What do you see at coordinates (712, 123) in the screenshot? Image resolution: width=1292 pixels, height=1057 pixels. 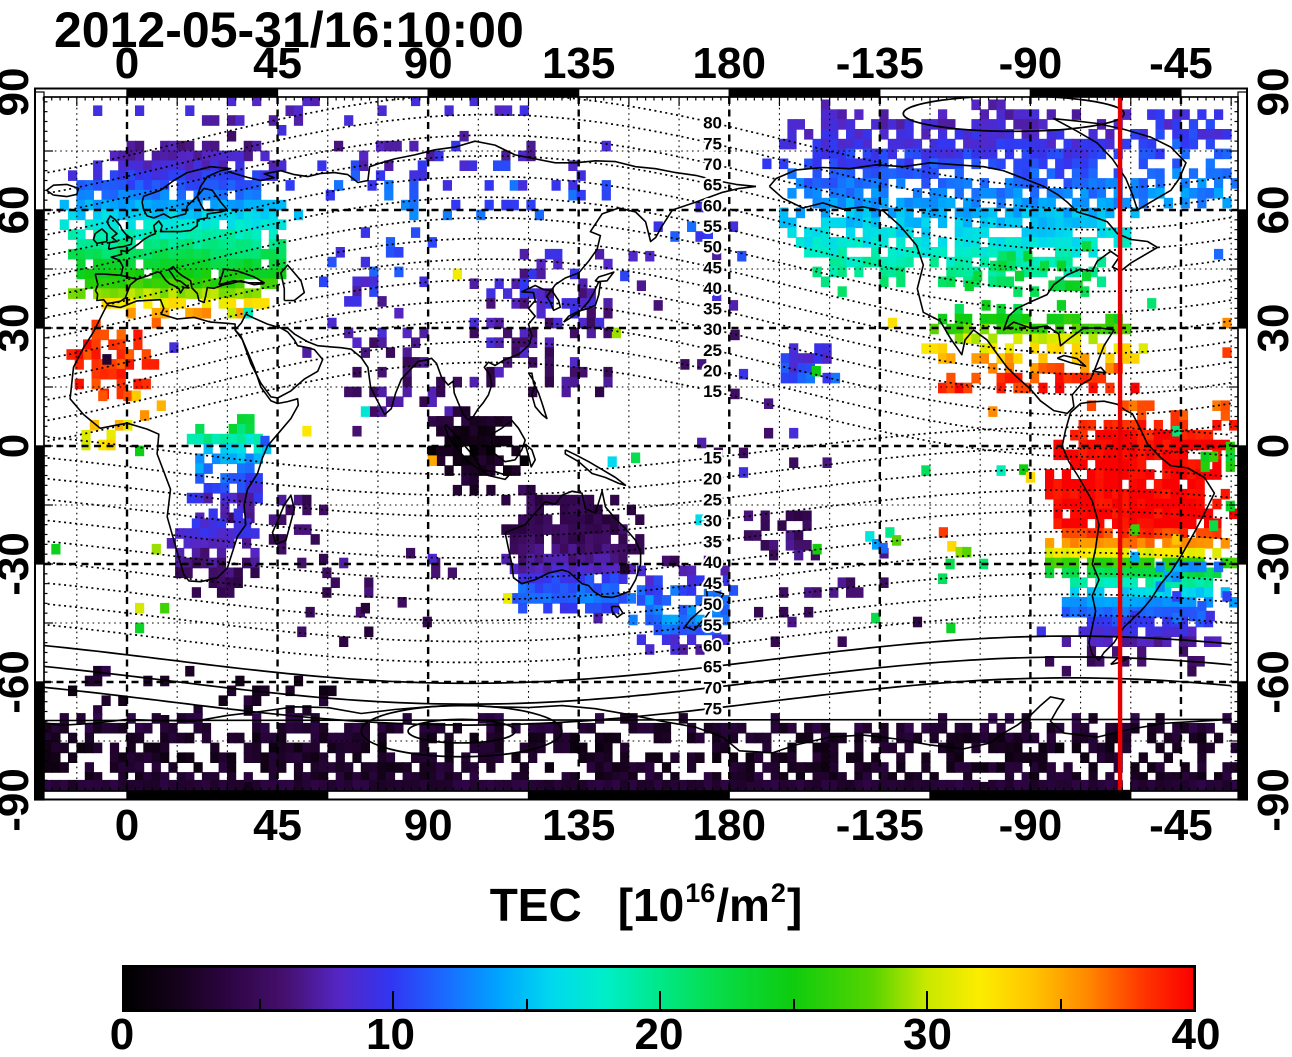 I see `contour-label: 80` at bounding box center [712, 123].